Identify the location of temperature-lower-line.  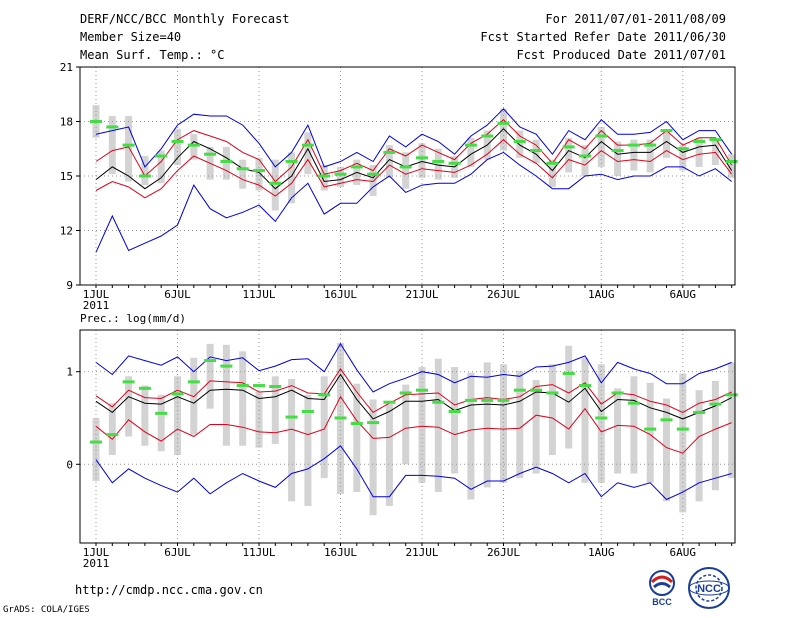
(414, 169).